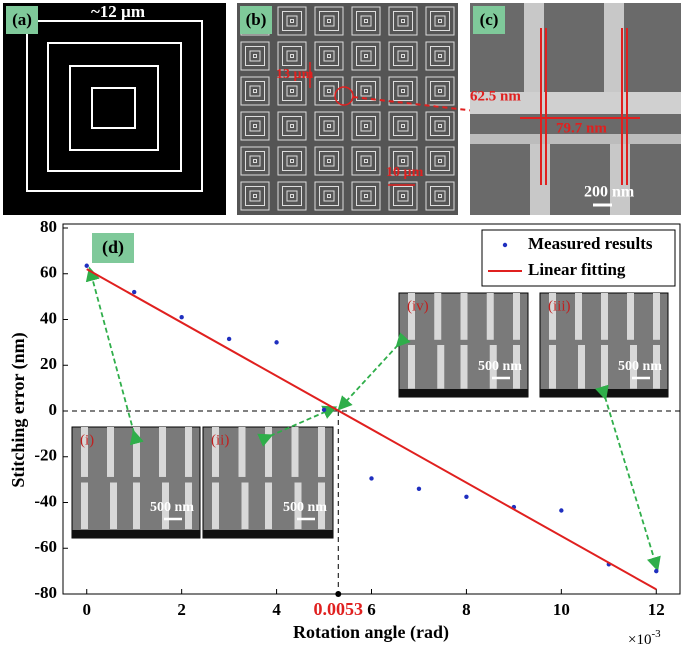  I want to click on x-multiplier: ×10⁻³, so click(644, 638).